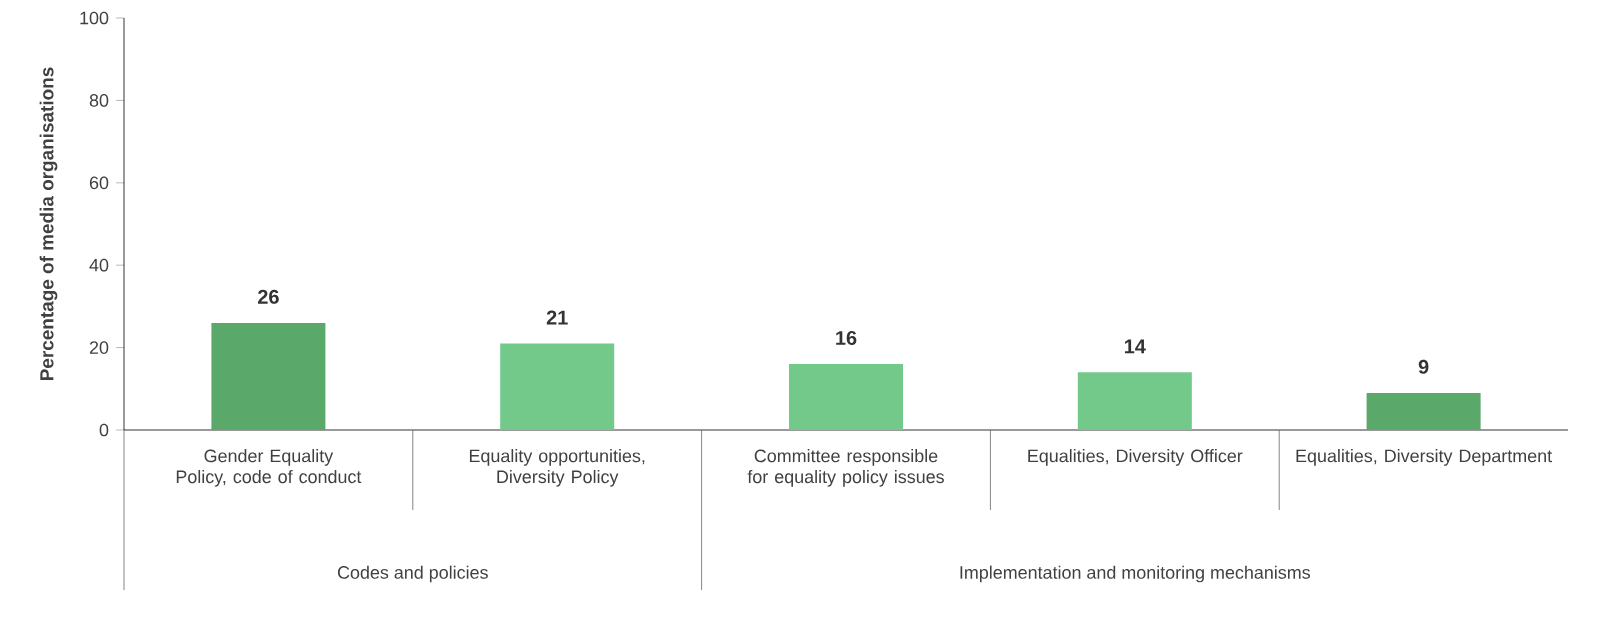 The image size is (1619, 625). What do you see at coordinates (99, 347) in the screenshot?
I see `y-tick-label: 20` at bounding box center [99, 347].